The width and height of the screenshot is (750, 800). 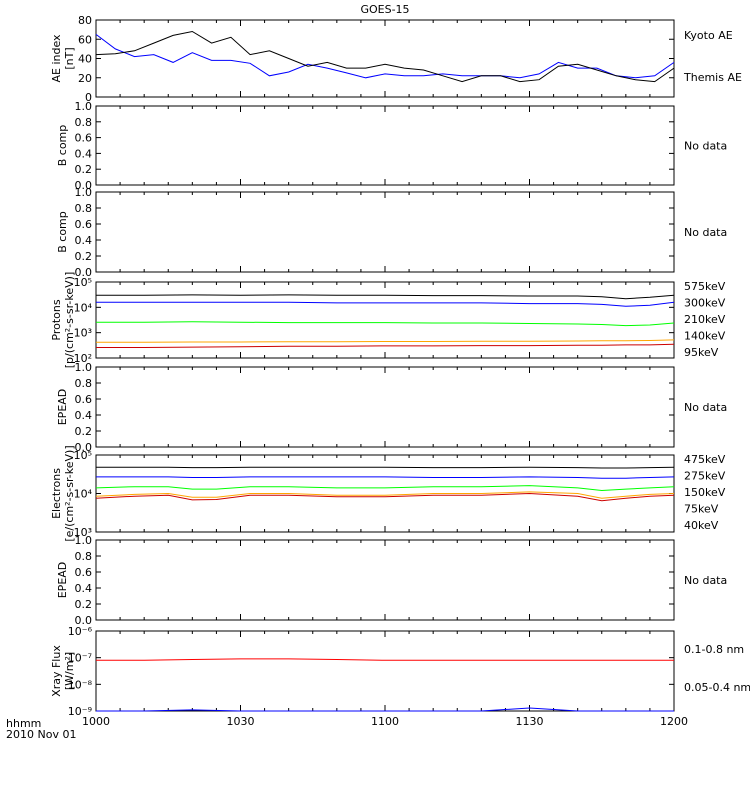 I want to click on xtick-label: 1200, so click(x=674, y=721).